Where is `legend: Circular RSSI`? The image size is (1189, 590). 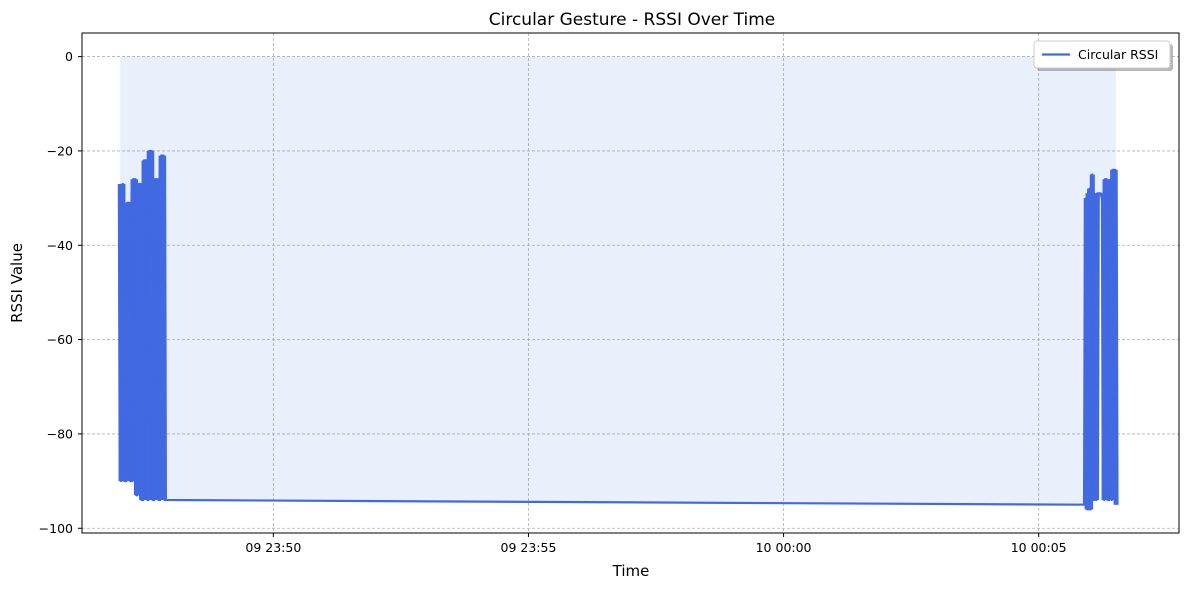
legend: Circular RSSI is located at coordinates (1103, 55).